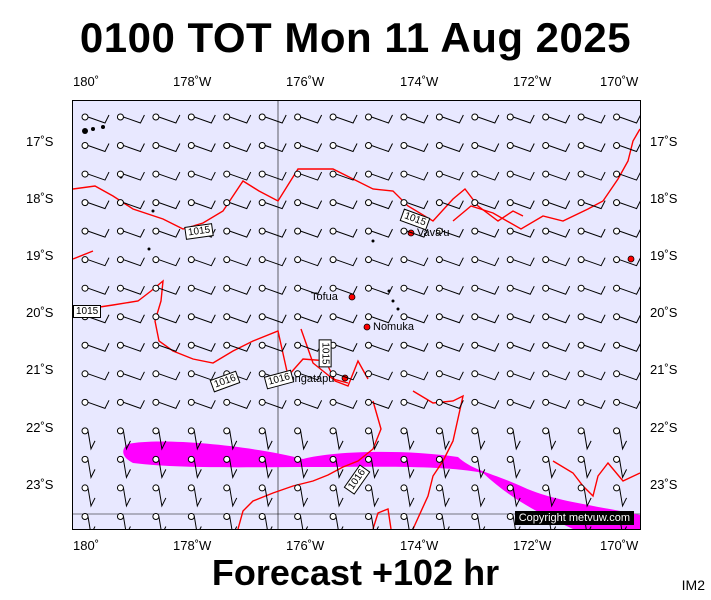 The height and width of the screenshot is (600, 711). What do you see at coordinates (192, 545) in the screenshot?
I see `lon-label-bottom: 178˚W` at bounding box center [192, 545].